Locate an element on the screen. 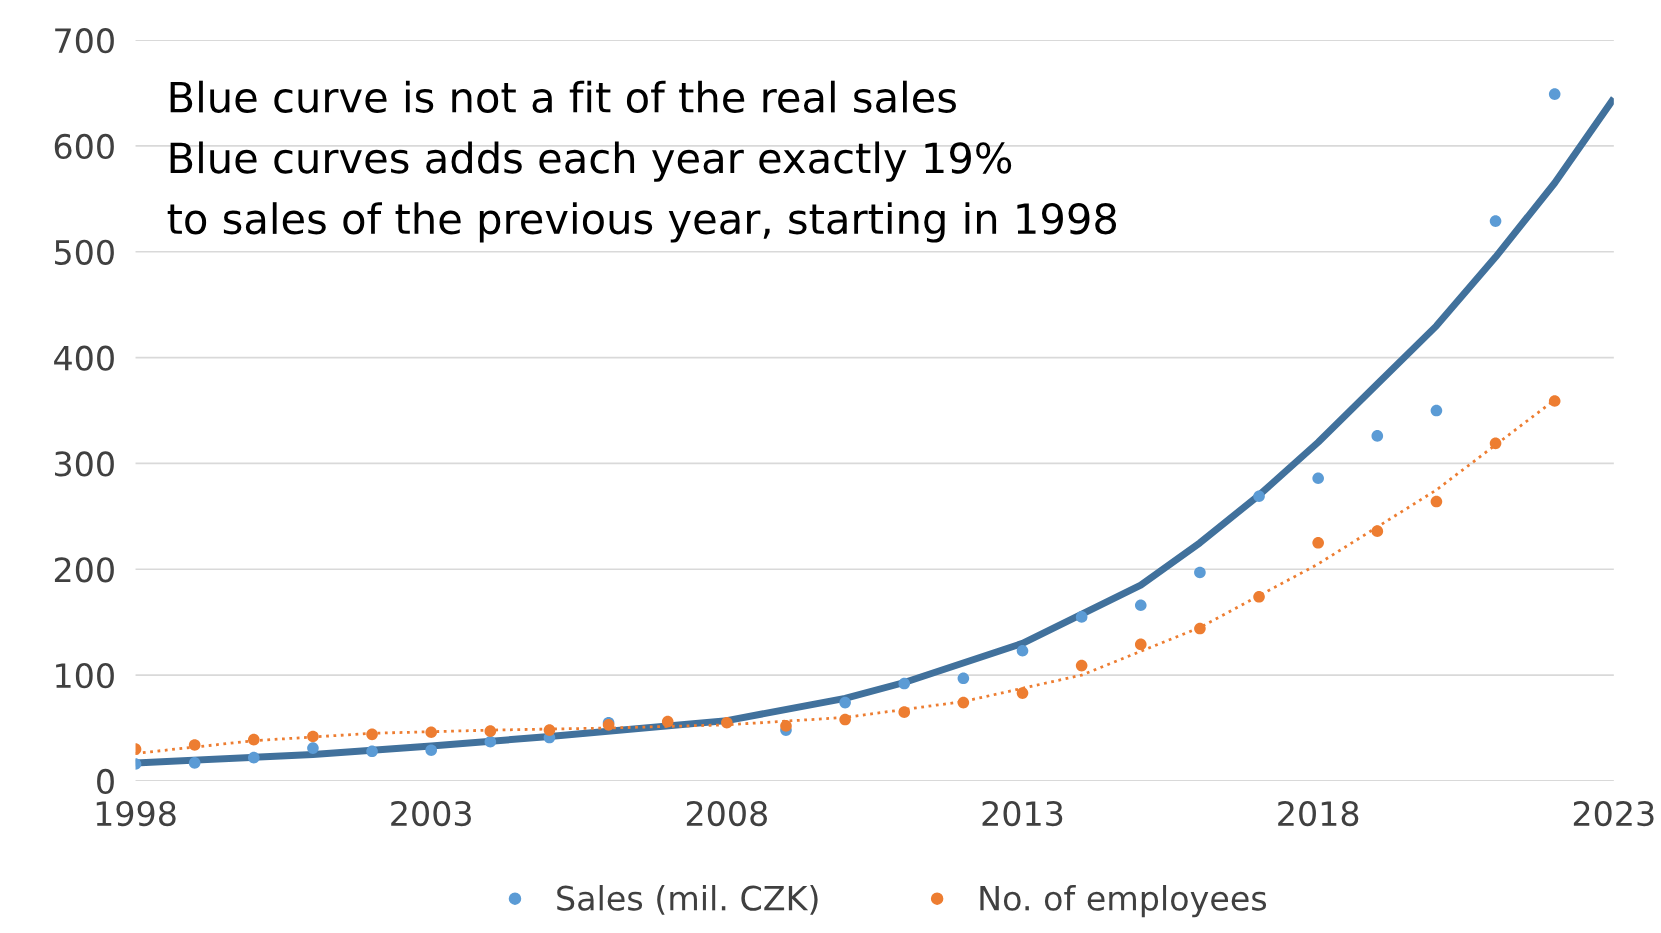  y-tick-label: 400 is located at coordinates (84, 358).